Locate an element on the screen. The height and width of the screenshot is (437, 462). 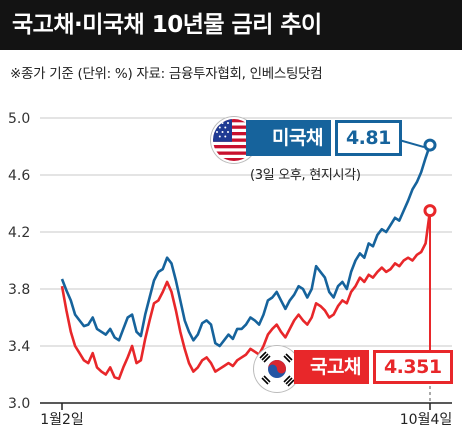
chart-title: 국고채·미국채 10년물 금리 추이 is located at coordinates (231, 25).